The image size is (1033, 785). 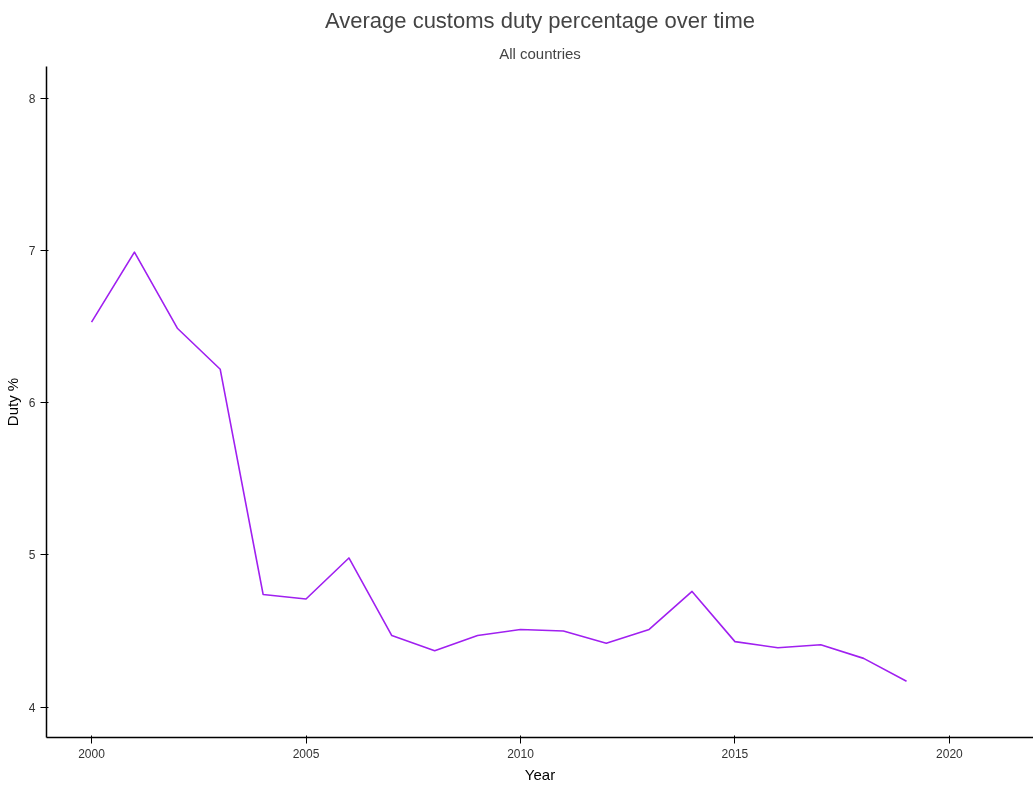 What do you see at coordinates (32, 251) in the screenshot?
I see `y-tick-label: 7` at bounding box center [32, 251].